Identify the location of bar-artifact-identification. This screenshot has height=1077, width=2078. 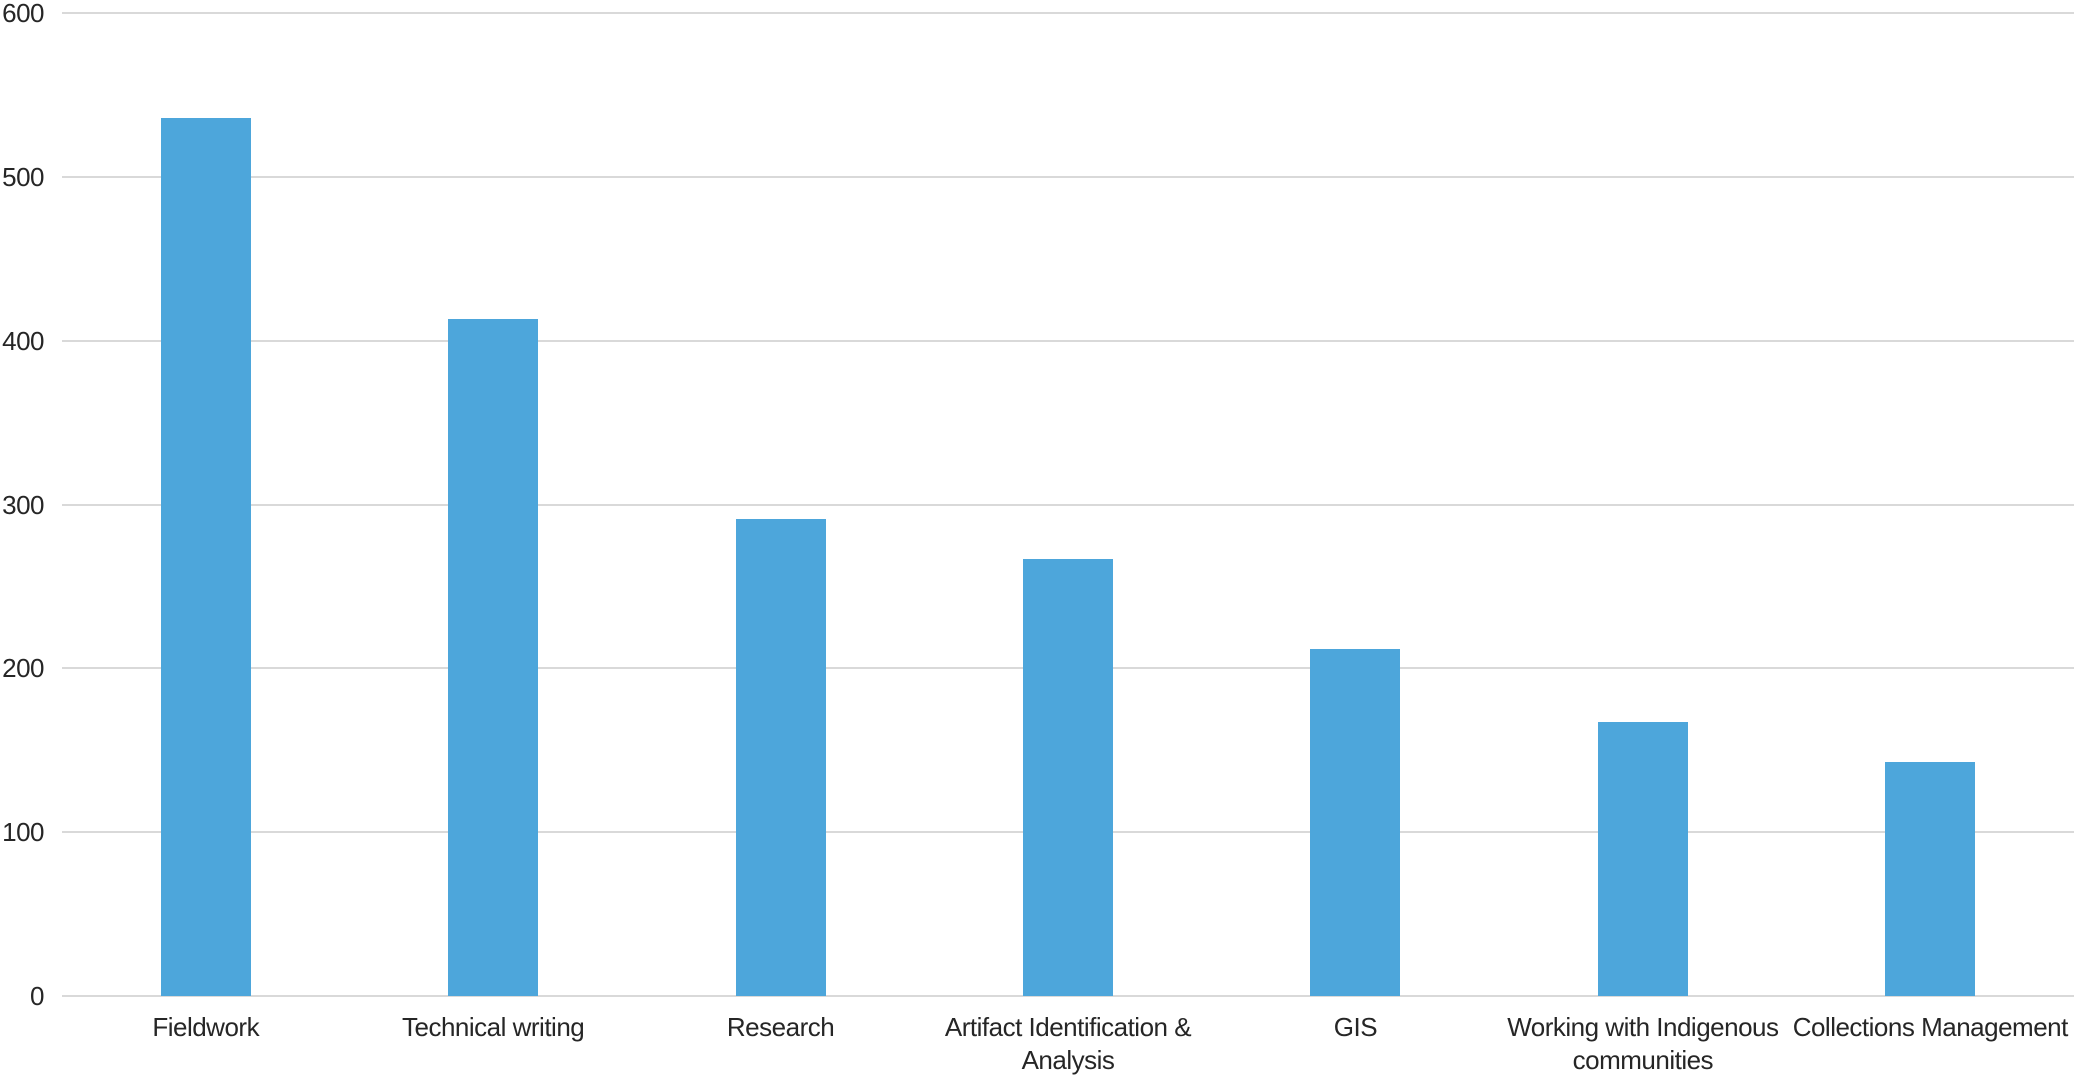
(1068, 777).